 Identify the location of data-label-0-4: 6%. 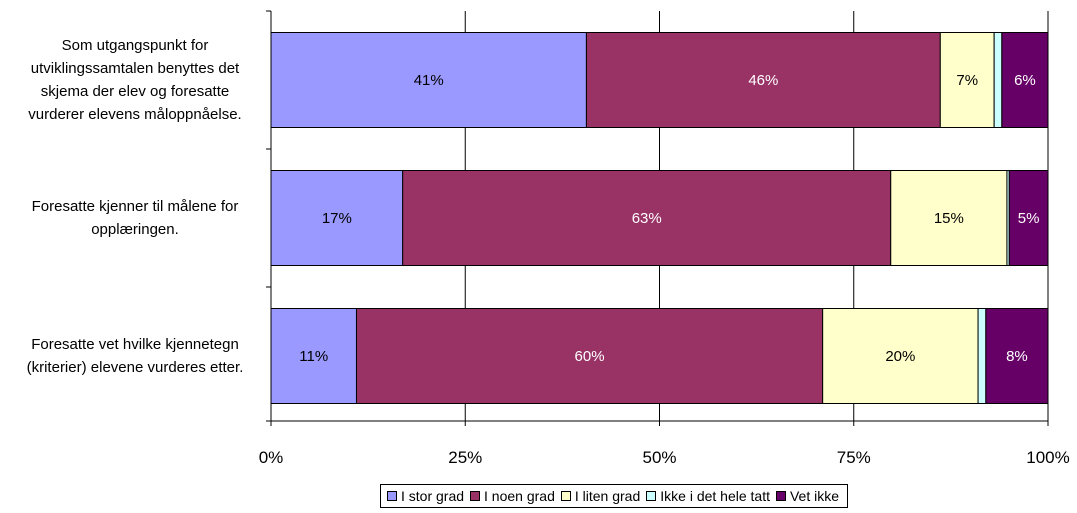
(1025, 80).